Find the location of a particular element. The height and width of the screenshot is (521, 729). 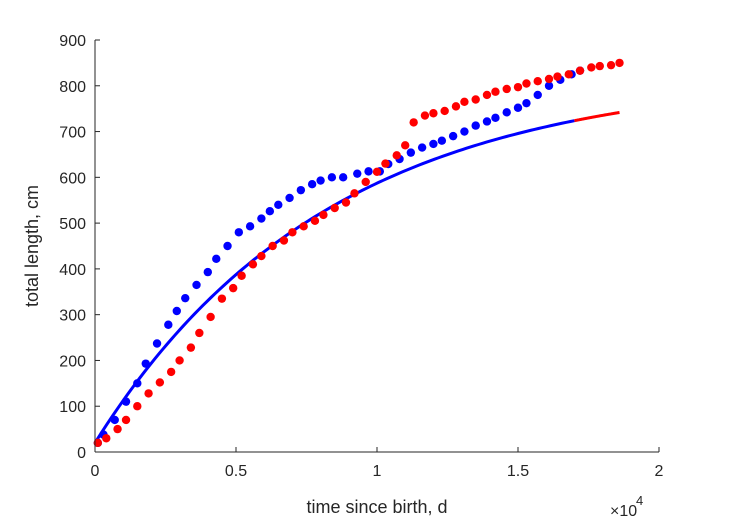

y-tick-label: 500 is located at coordinates (72, 224).